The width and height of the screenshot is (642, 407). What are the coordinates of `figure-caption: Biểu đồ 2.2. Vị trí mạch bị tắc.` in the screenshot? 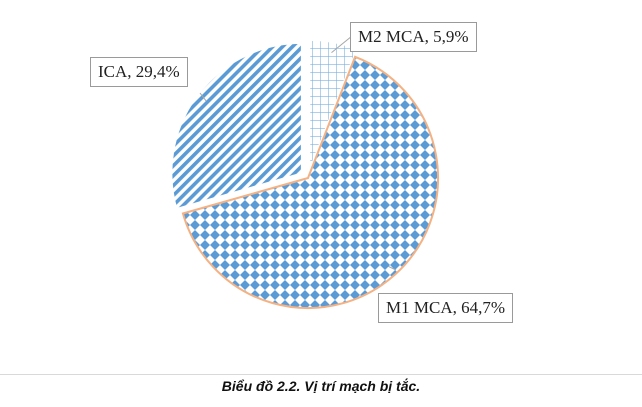 It's located at (321, 386).